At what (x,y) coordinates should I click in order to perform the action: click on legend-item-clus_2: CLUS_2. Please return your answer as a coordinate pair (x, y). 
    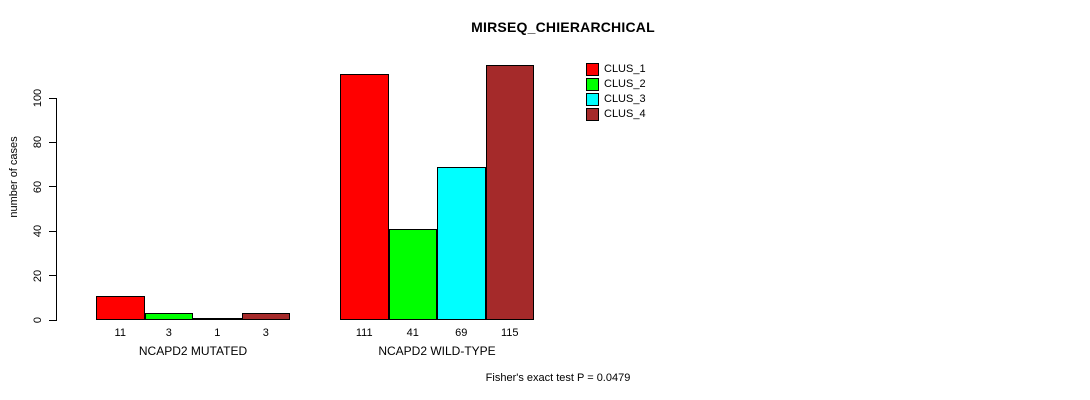
    Looking at the image, I should click on (616, 84).